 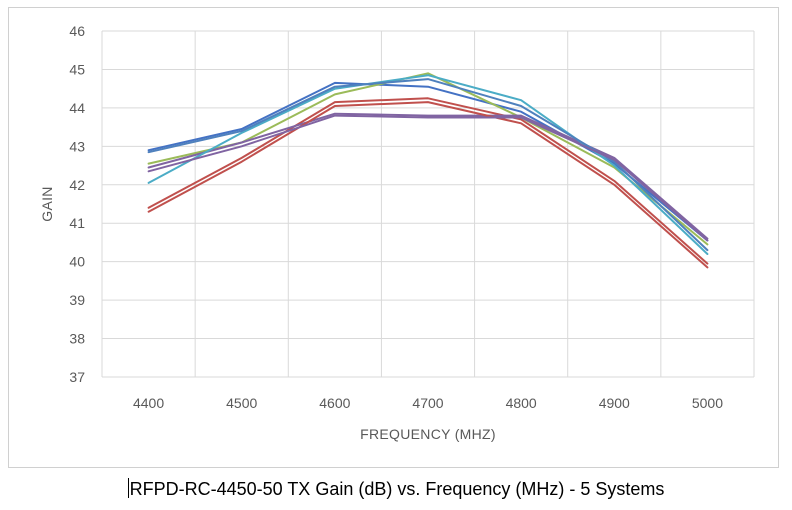 I want to click on x-tick-labels: 4400 4500 4600 4700 4800 4900 5000, so click(x=428, y=403).